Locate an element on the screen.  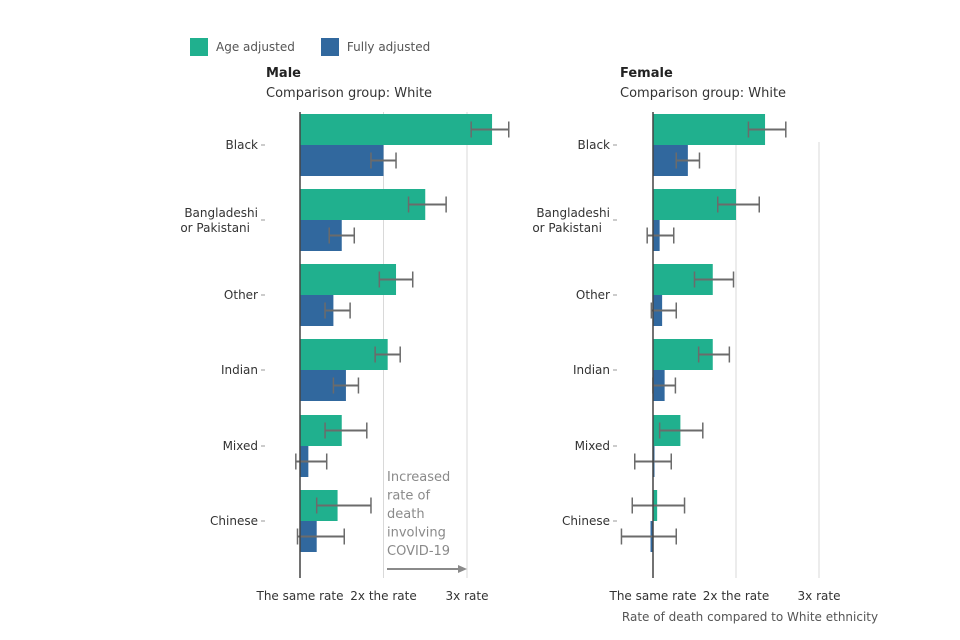
male-category-label-2: Other is located at coordinates (241, 295).